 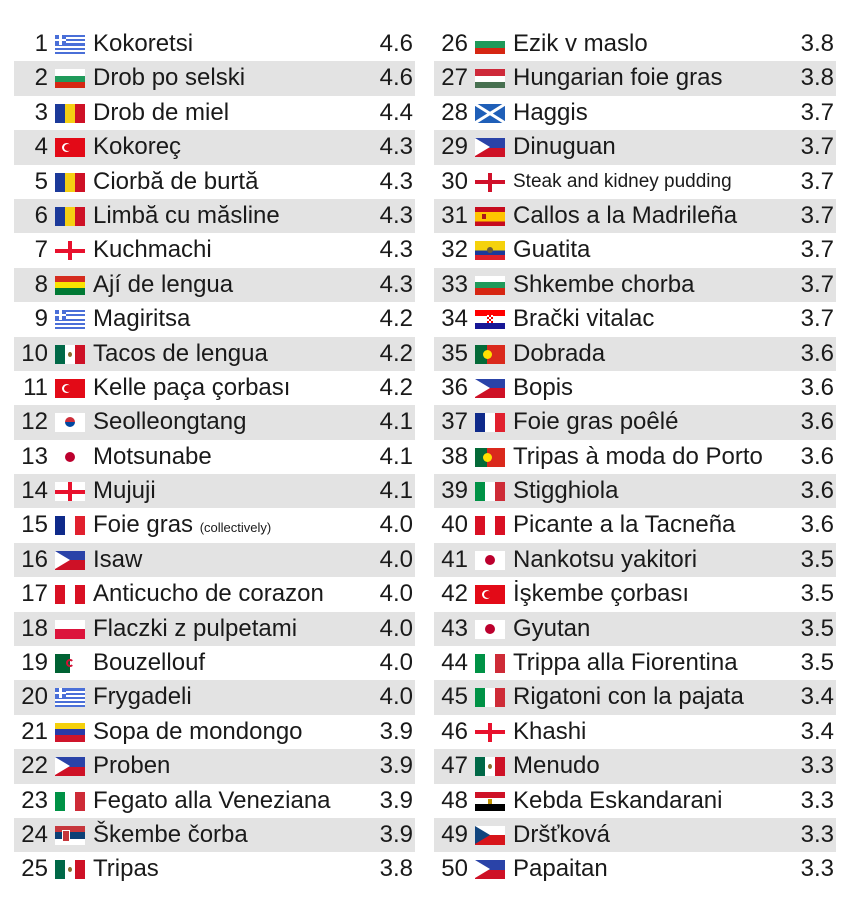 I want to click on flag-rs-icon, so click(x=70, y=835).